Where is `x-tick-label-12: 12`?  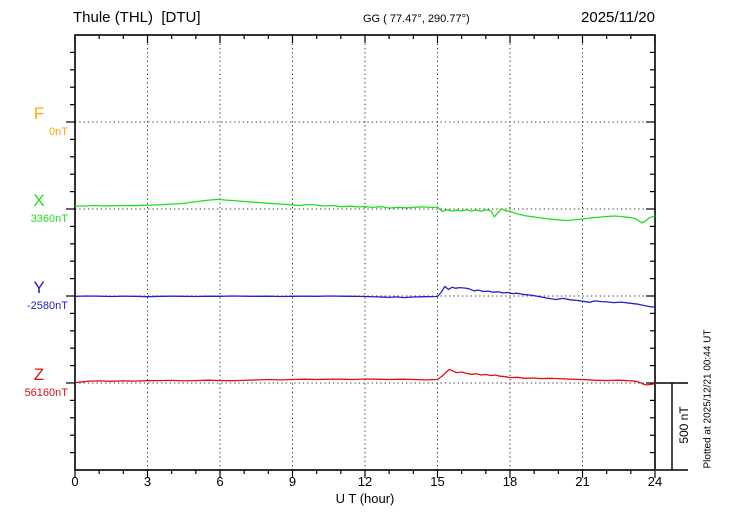 x-tick-label-12: 12 is located at coordinates (365, 481).